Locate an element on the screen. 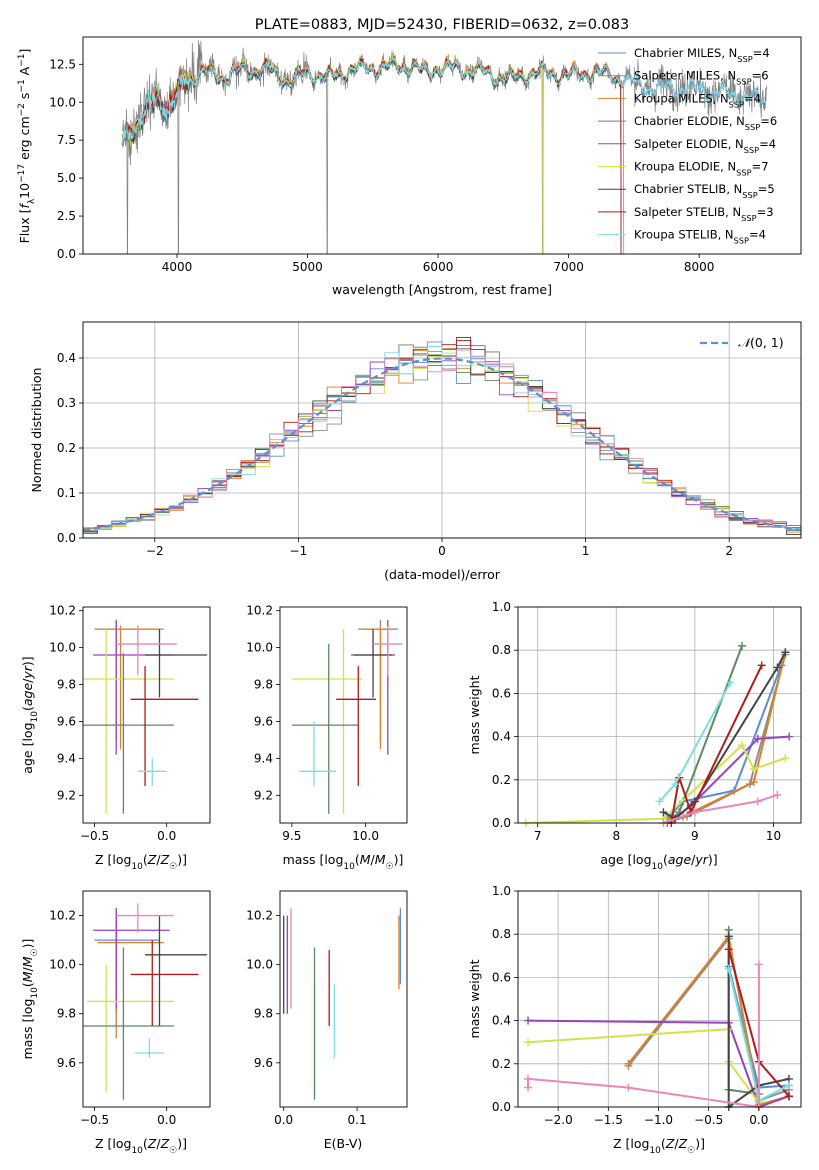 The height and width of the screenshot is (1170, 819). age-vs-mass-xlabel: mass [log10(M/M☉)] is located at coordinates (343, 862).